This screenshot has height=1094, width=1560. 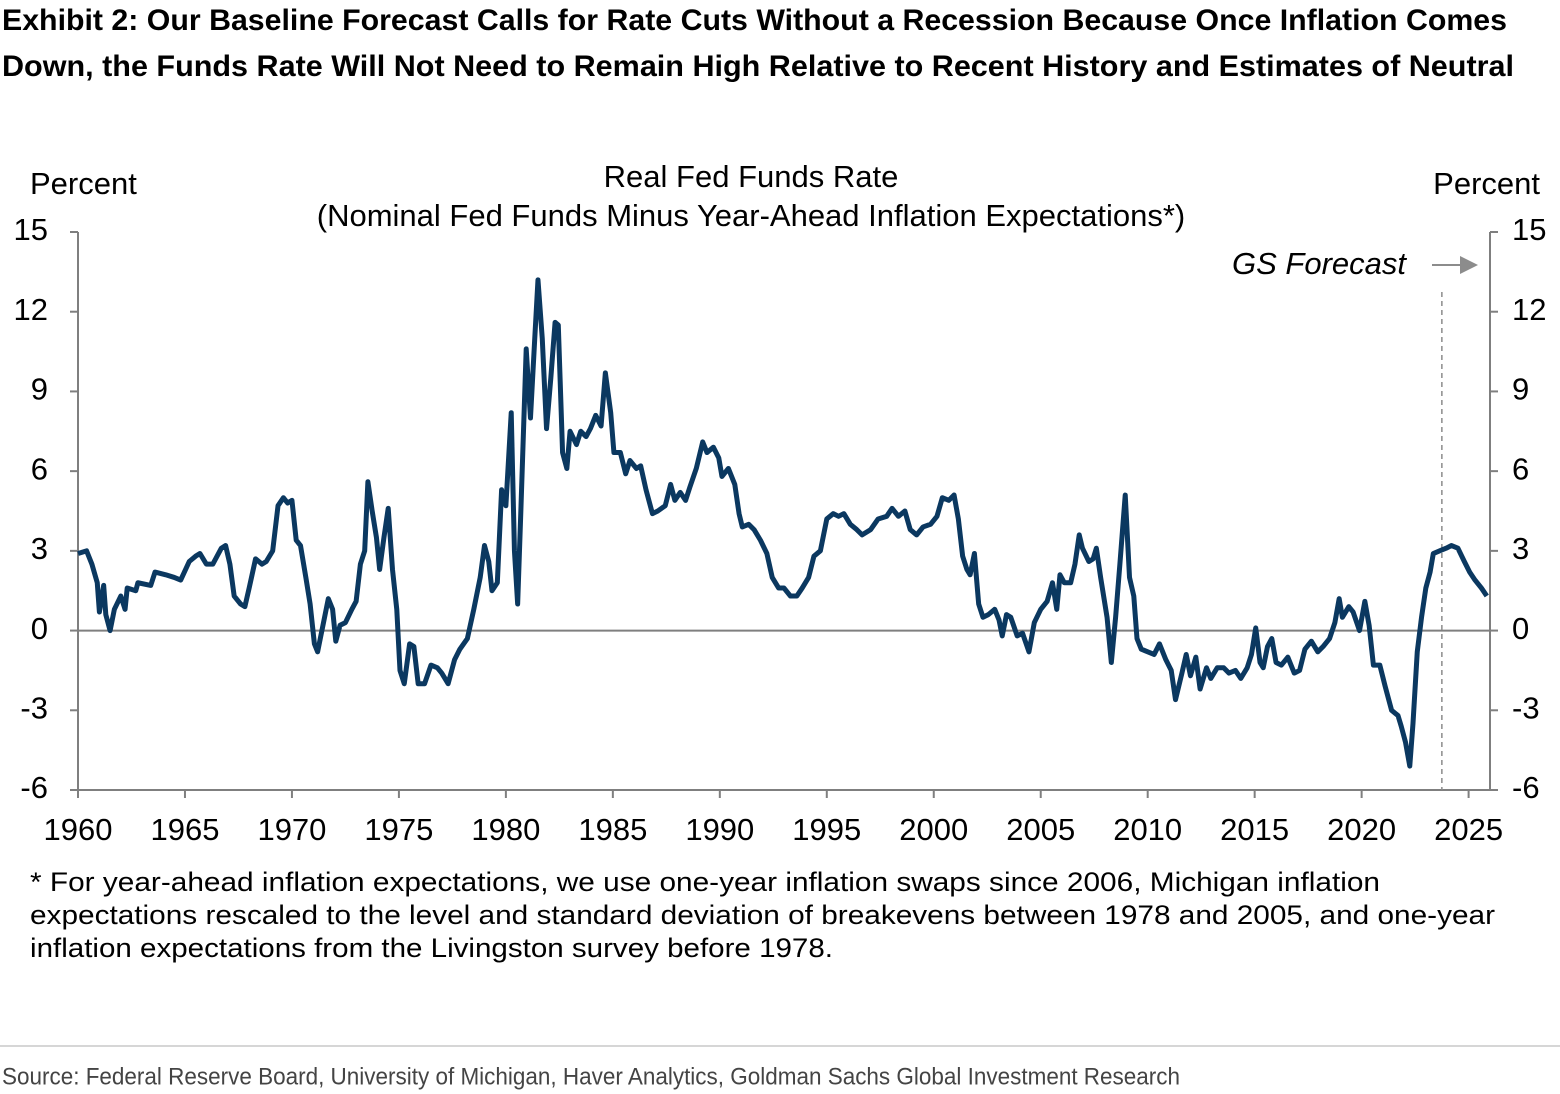 I want to click on x-tick-label: 1995, so click(x=826, y=829).